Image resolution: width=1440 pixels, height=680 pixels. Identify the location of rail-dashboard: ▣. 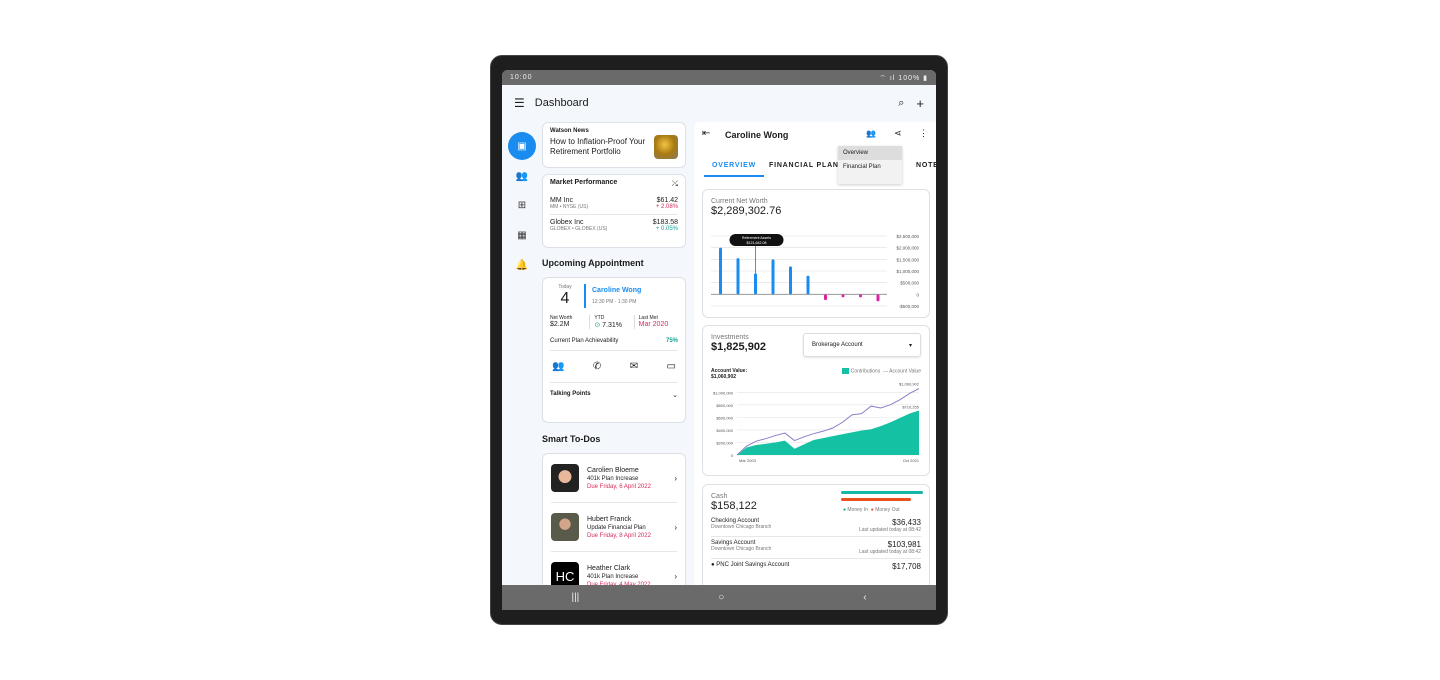
(522, 146).